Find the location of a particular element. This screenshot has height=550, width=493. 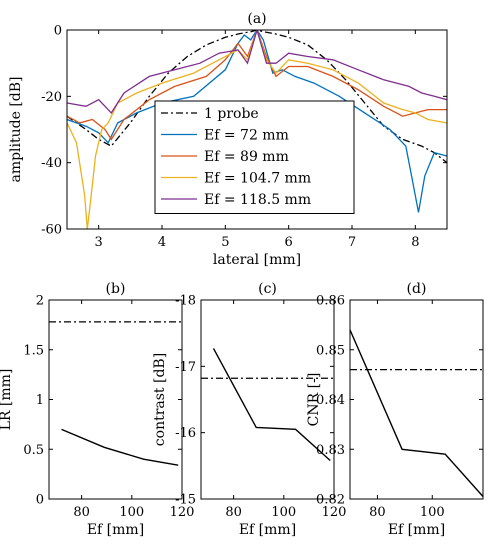

y-axis-label: LR [mm] is located at coordinates (7, 400).